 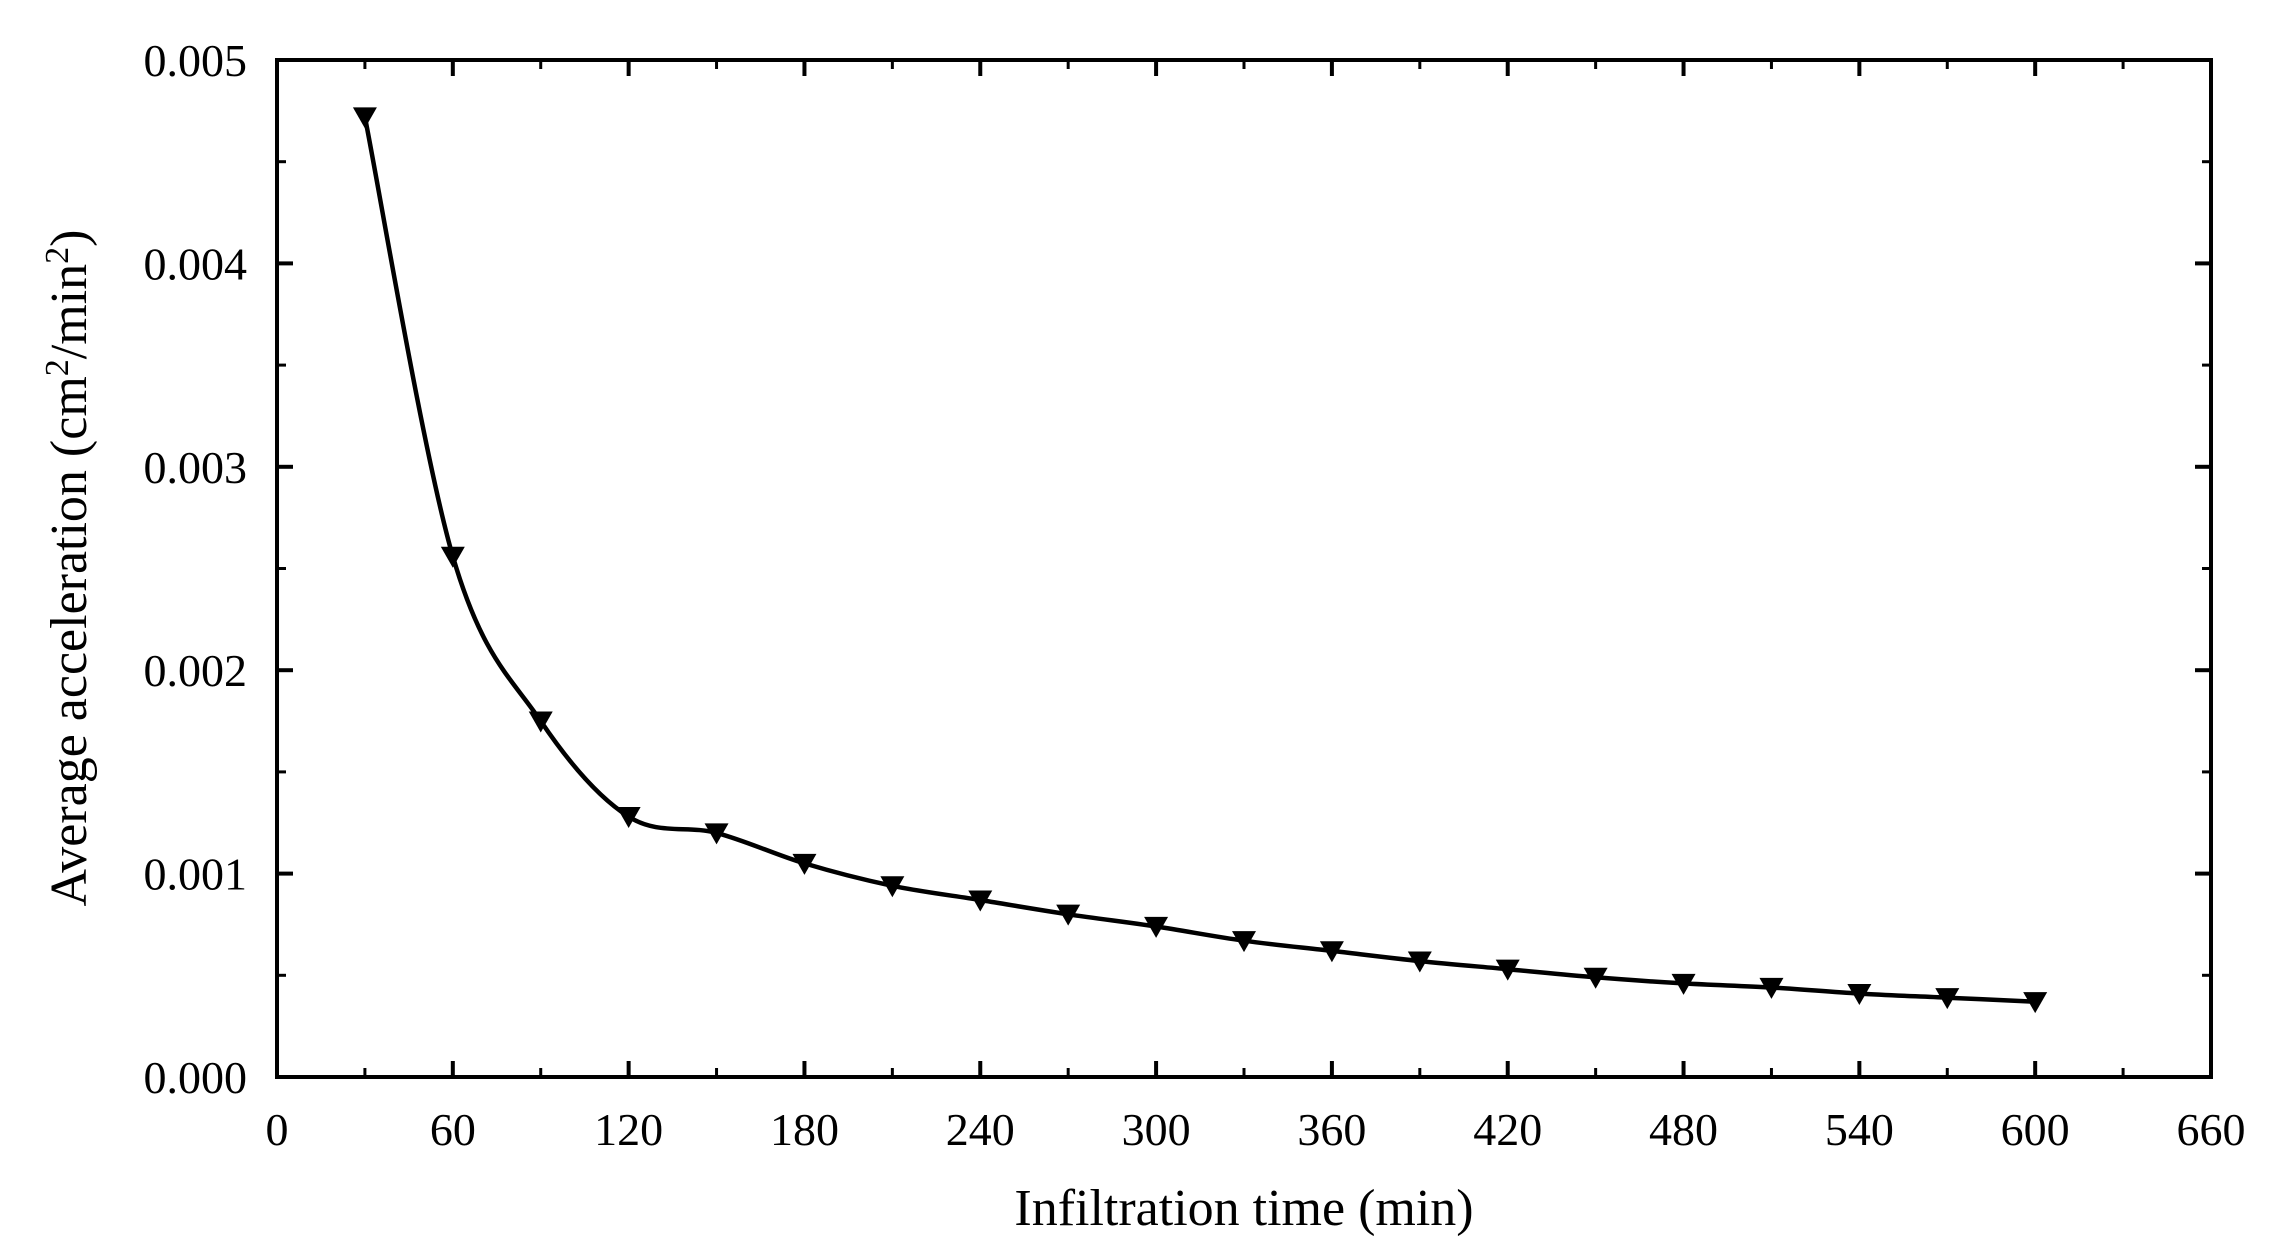 I want to click on y-tick-label: 0.004, so click(x=196, y=263).